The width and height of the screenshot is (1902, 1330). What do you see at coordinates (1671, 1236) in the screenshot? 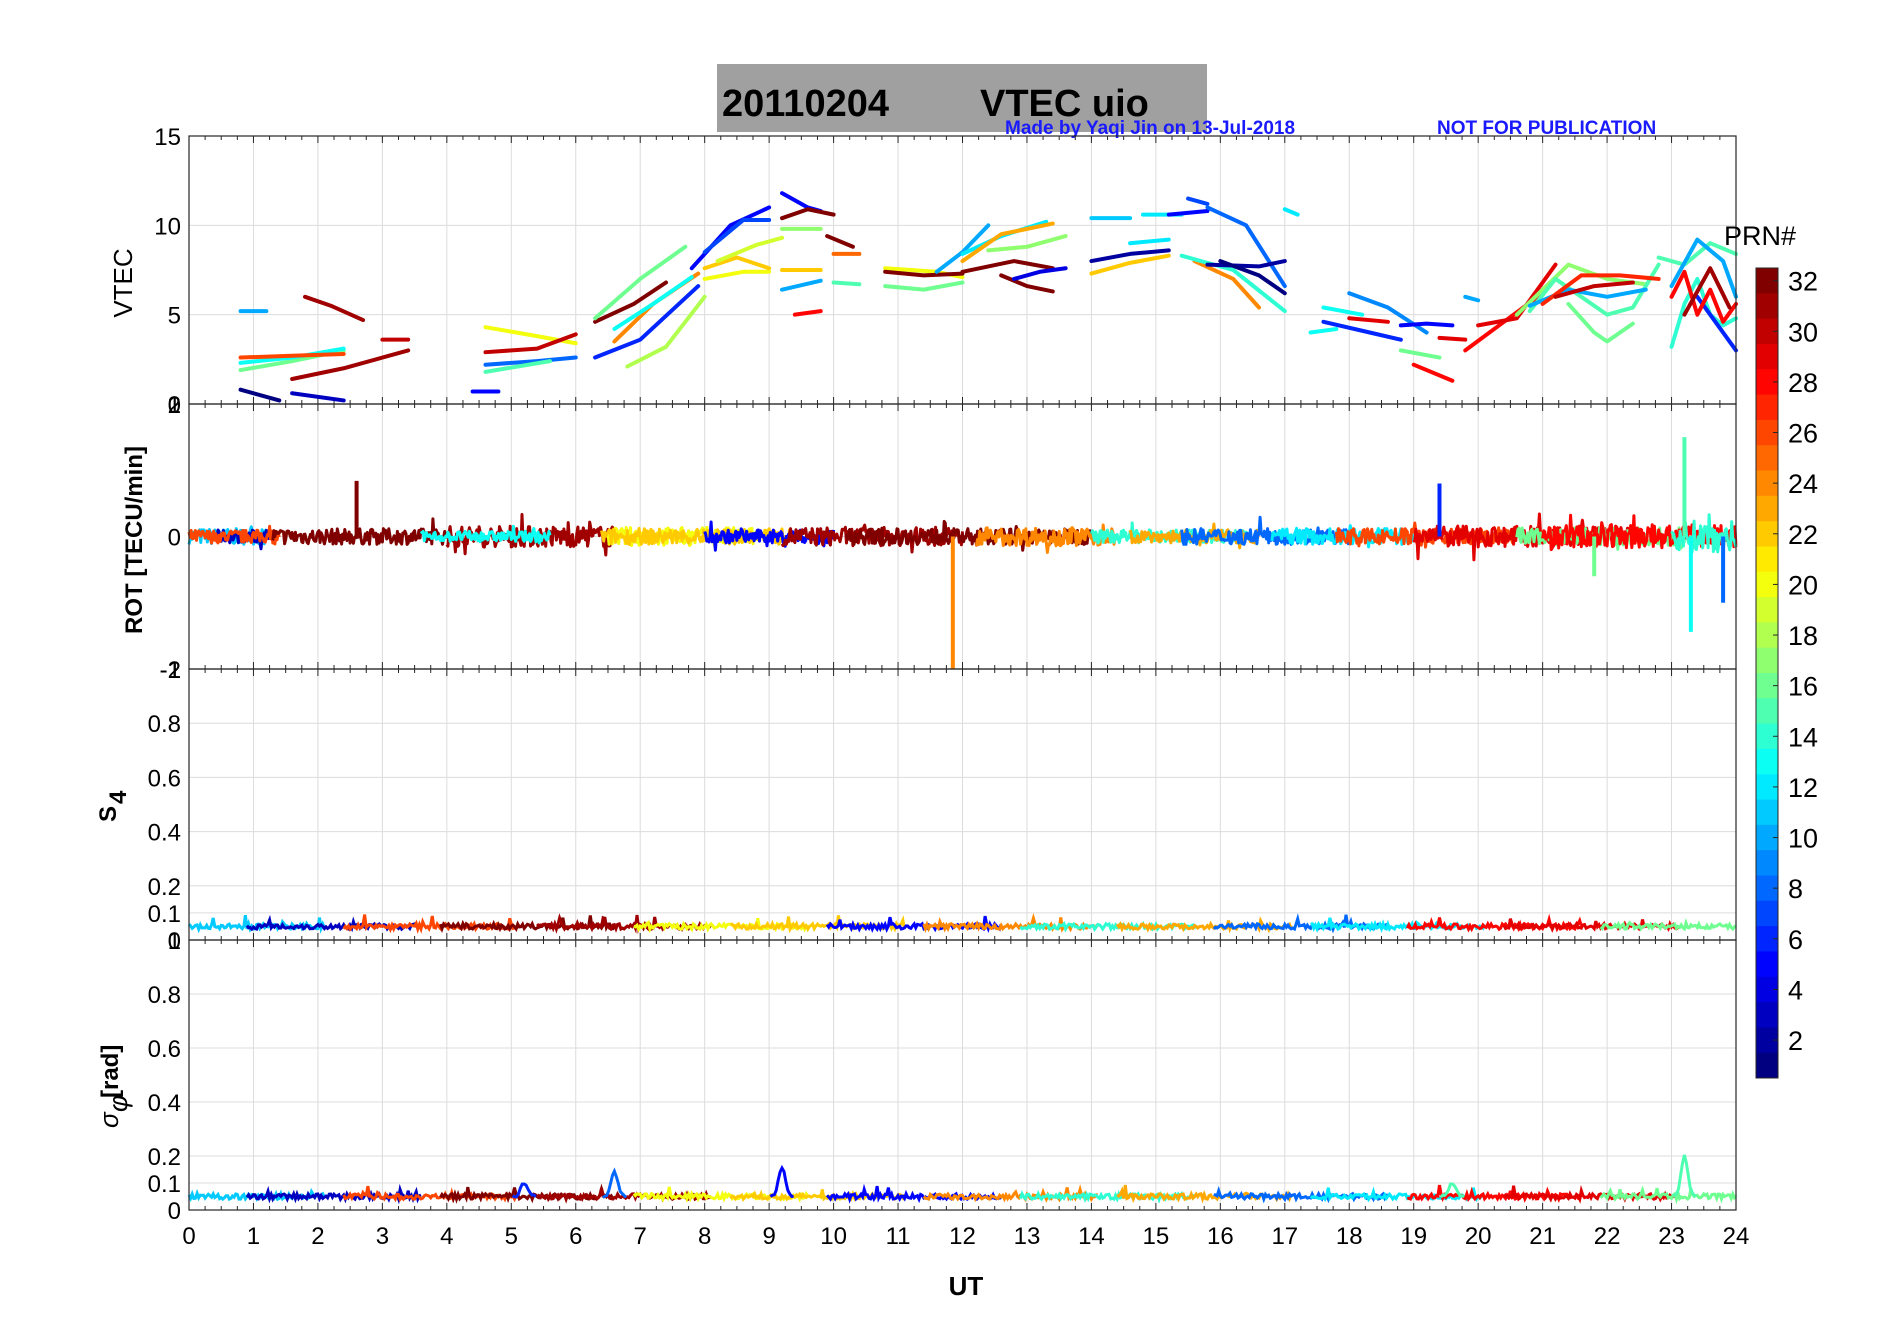
I see `x-tick-label: 23` at bounding box center [1671, 1236].